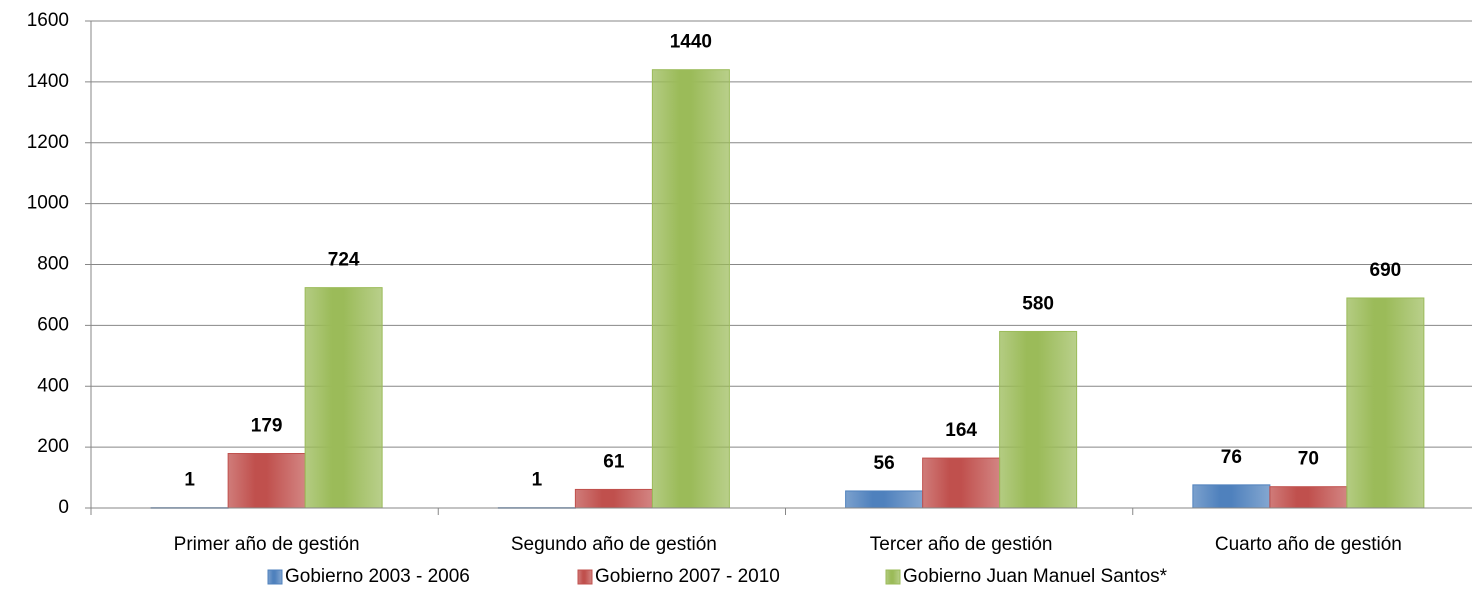 Image resolution: width=1472 pixels, height=608 pixels. What do you see at coordinates (961, 430) in the screenshot?
I see `data-label: 164` at bounding box center [961, 430].